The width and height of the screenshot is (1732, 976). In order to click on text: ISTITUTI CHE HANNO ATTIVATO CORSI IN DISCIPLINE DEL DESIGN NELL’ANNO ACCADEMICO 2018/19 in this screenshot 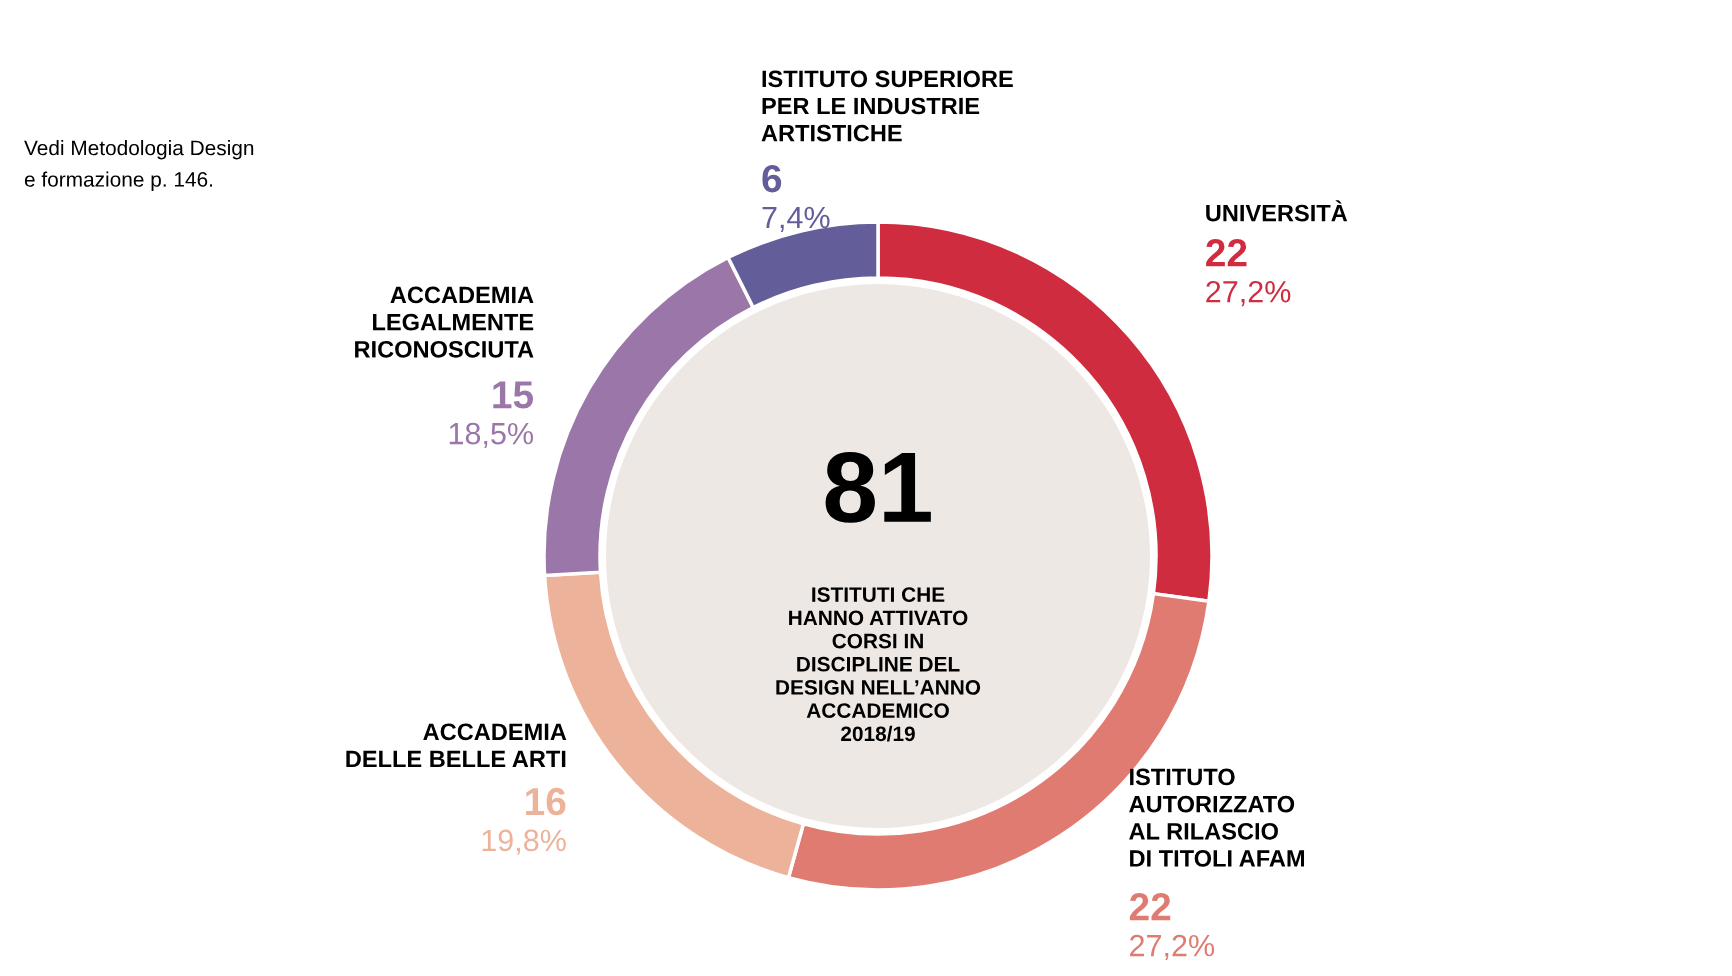, I will do `click(878, 664)`.